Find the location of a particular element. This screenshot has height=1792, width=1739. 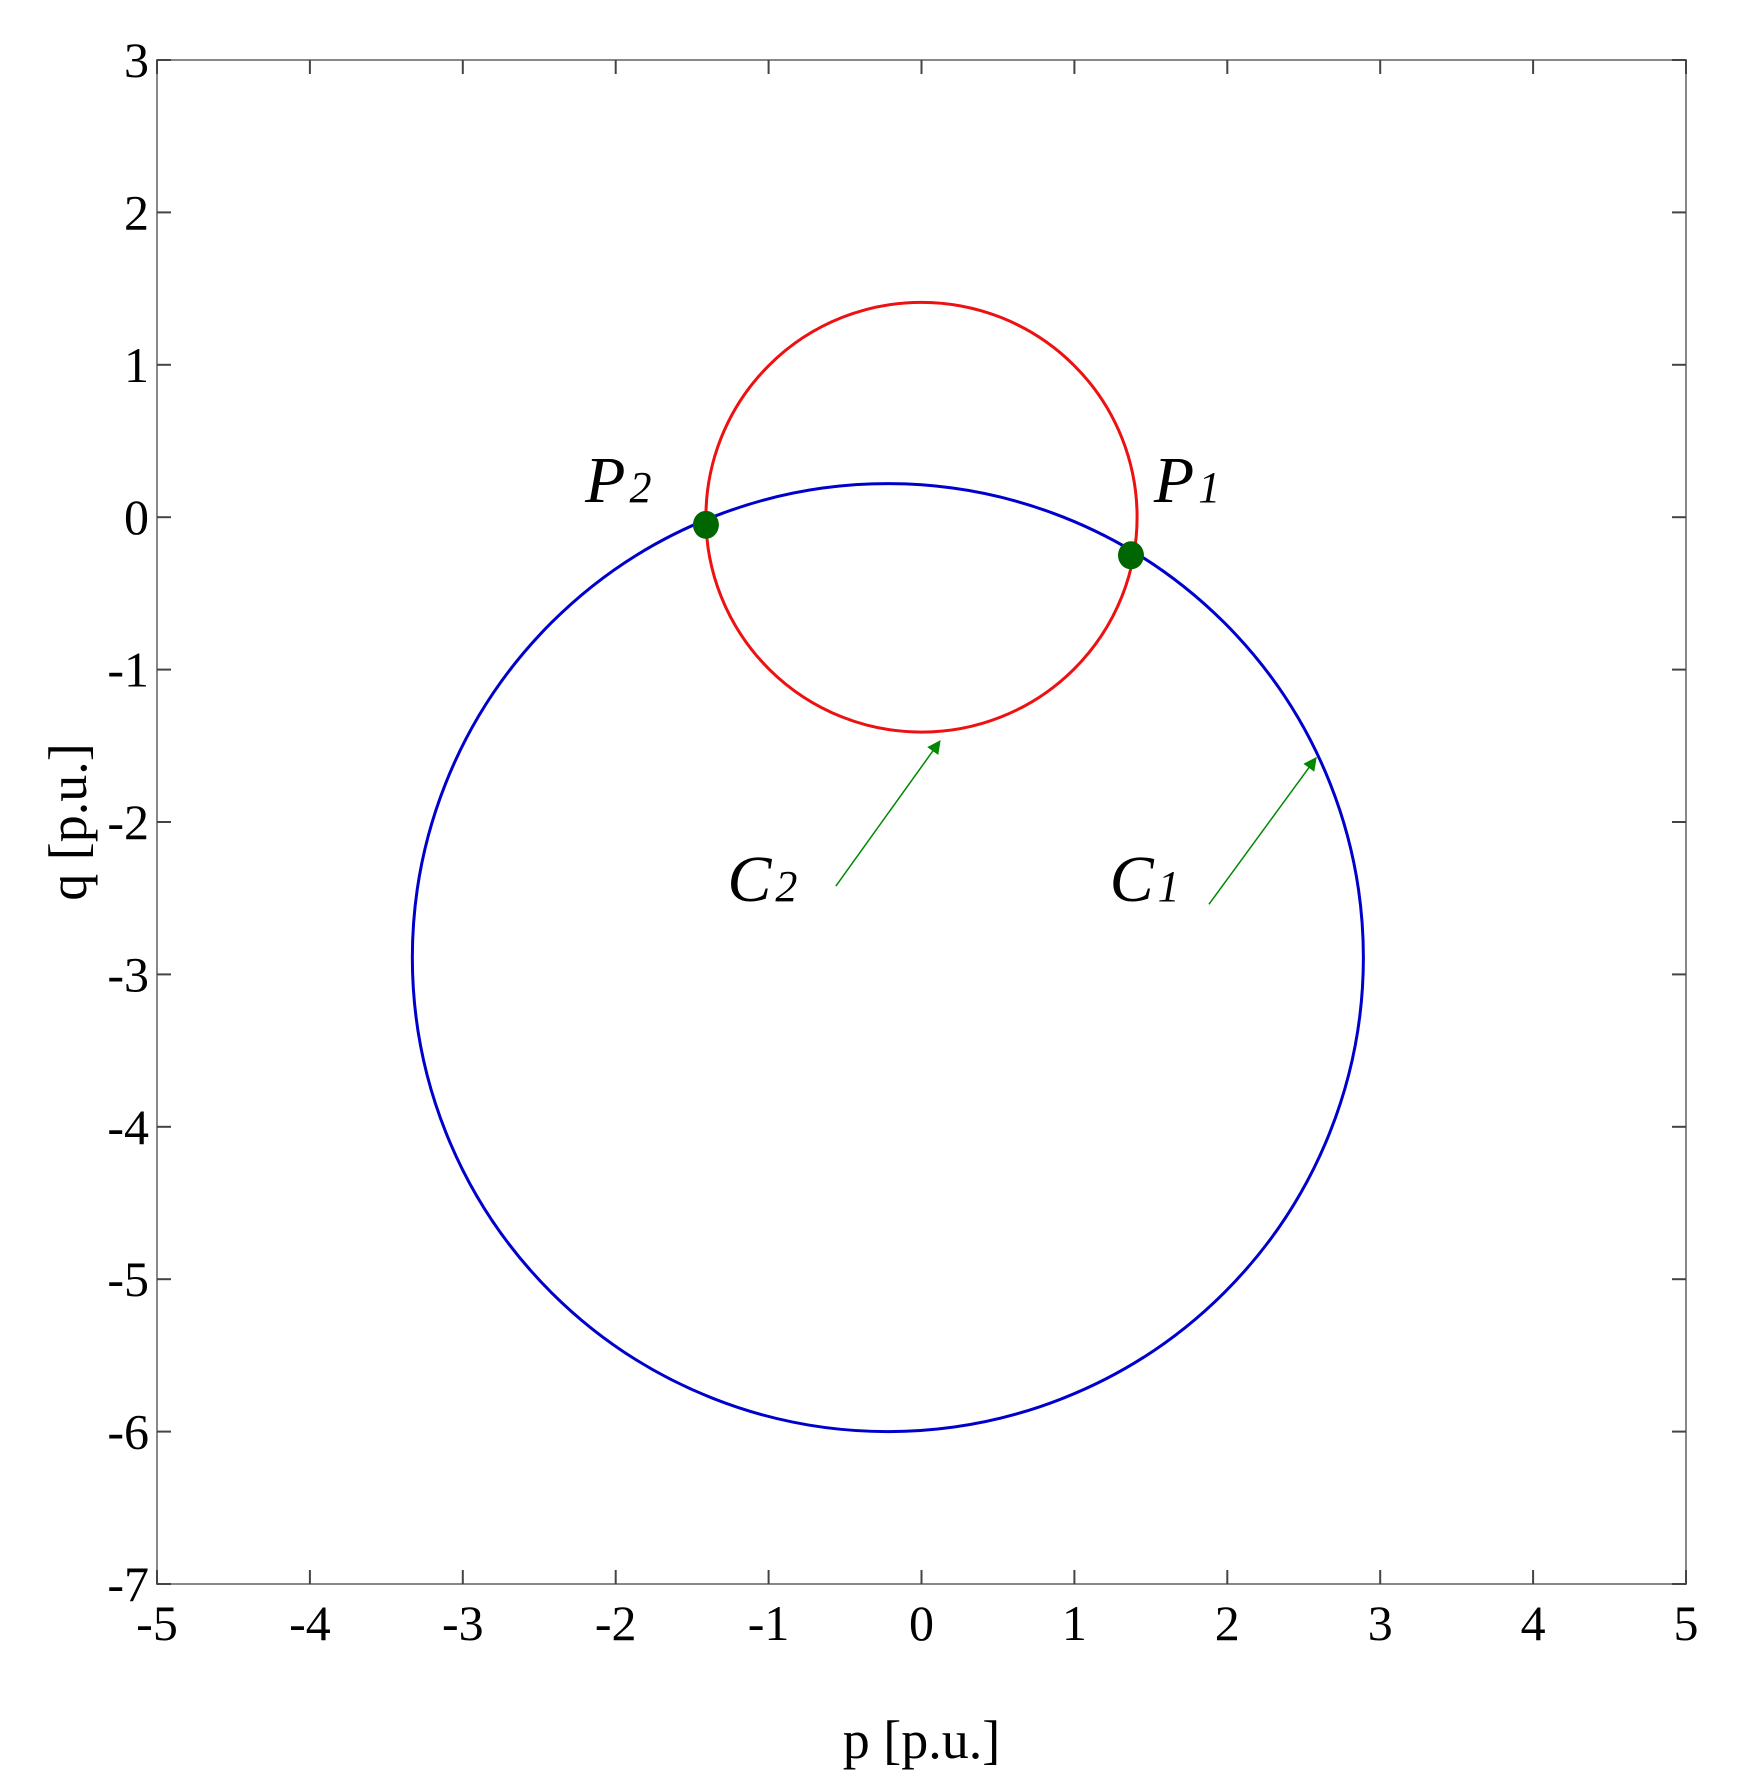

point-p2 is located at coordinates (705, 524).